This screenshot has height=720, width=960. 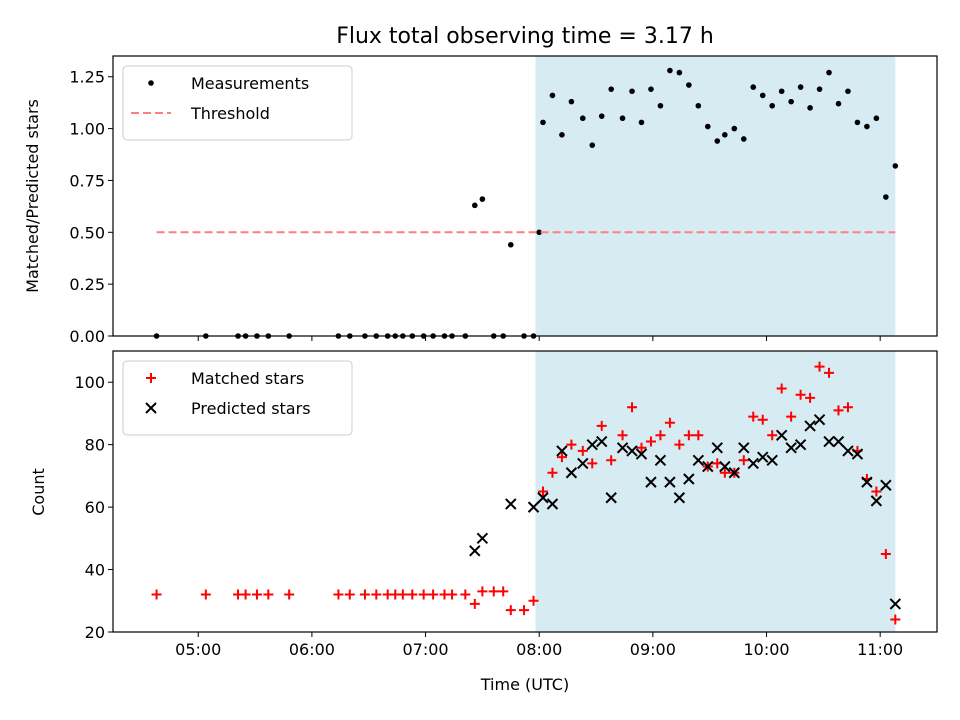 I want to click on x-tick-label: 07:00, so click(x=425, y=649).